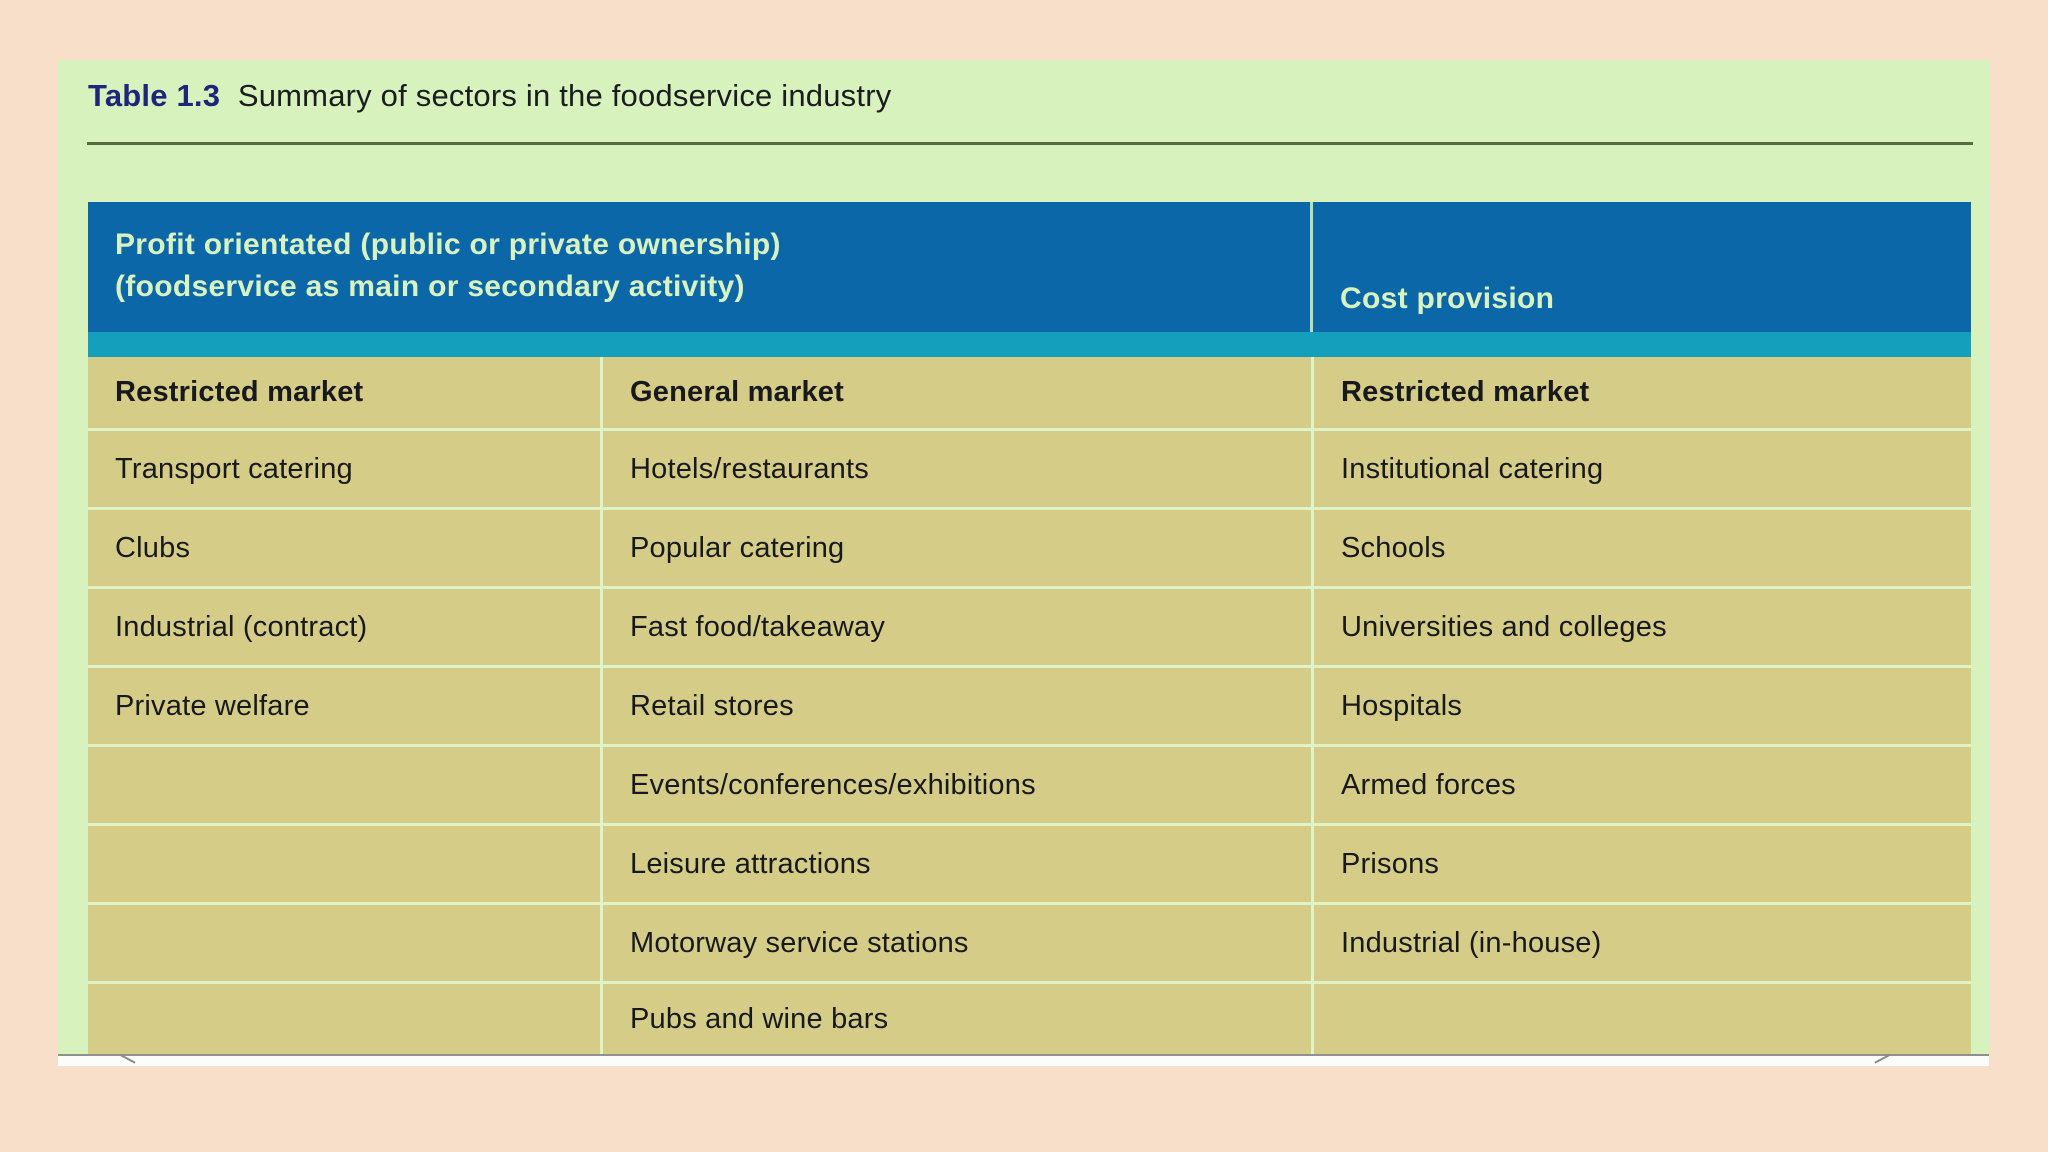  I want to click on table-cell: Industrial (in-house), so click(1642, 943).